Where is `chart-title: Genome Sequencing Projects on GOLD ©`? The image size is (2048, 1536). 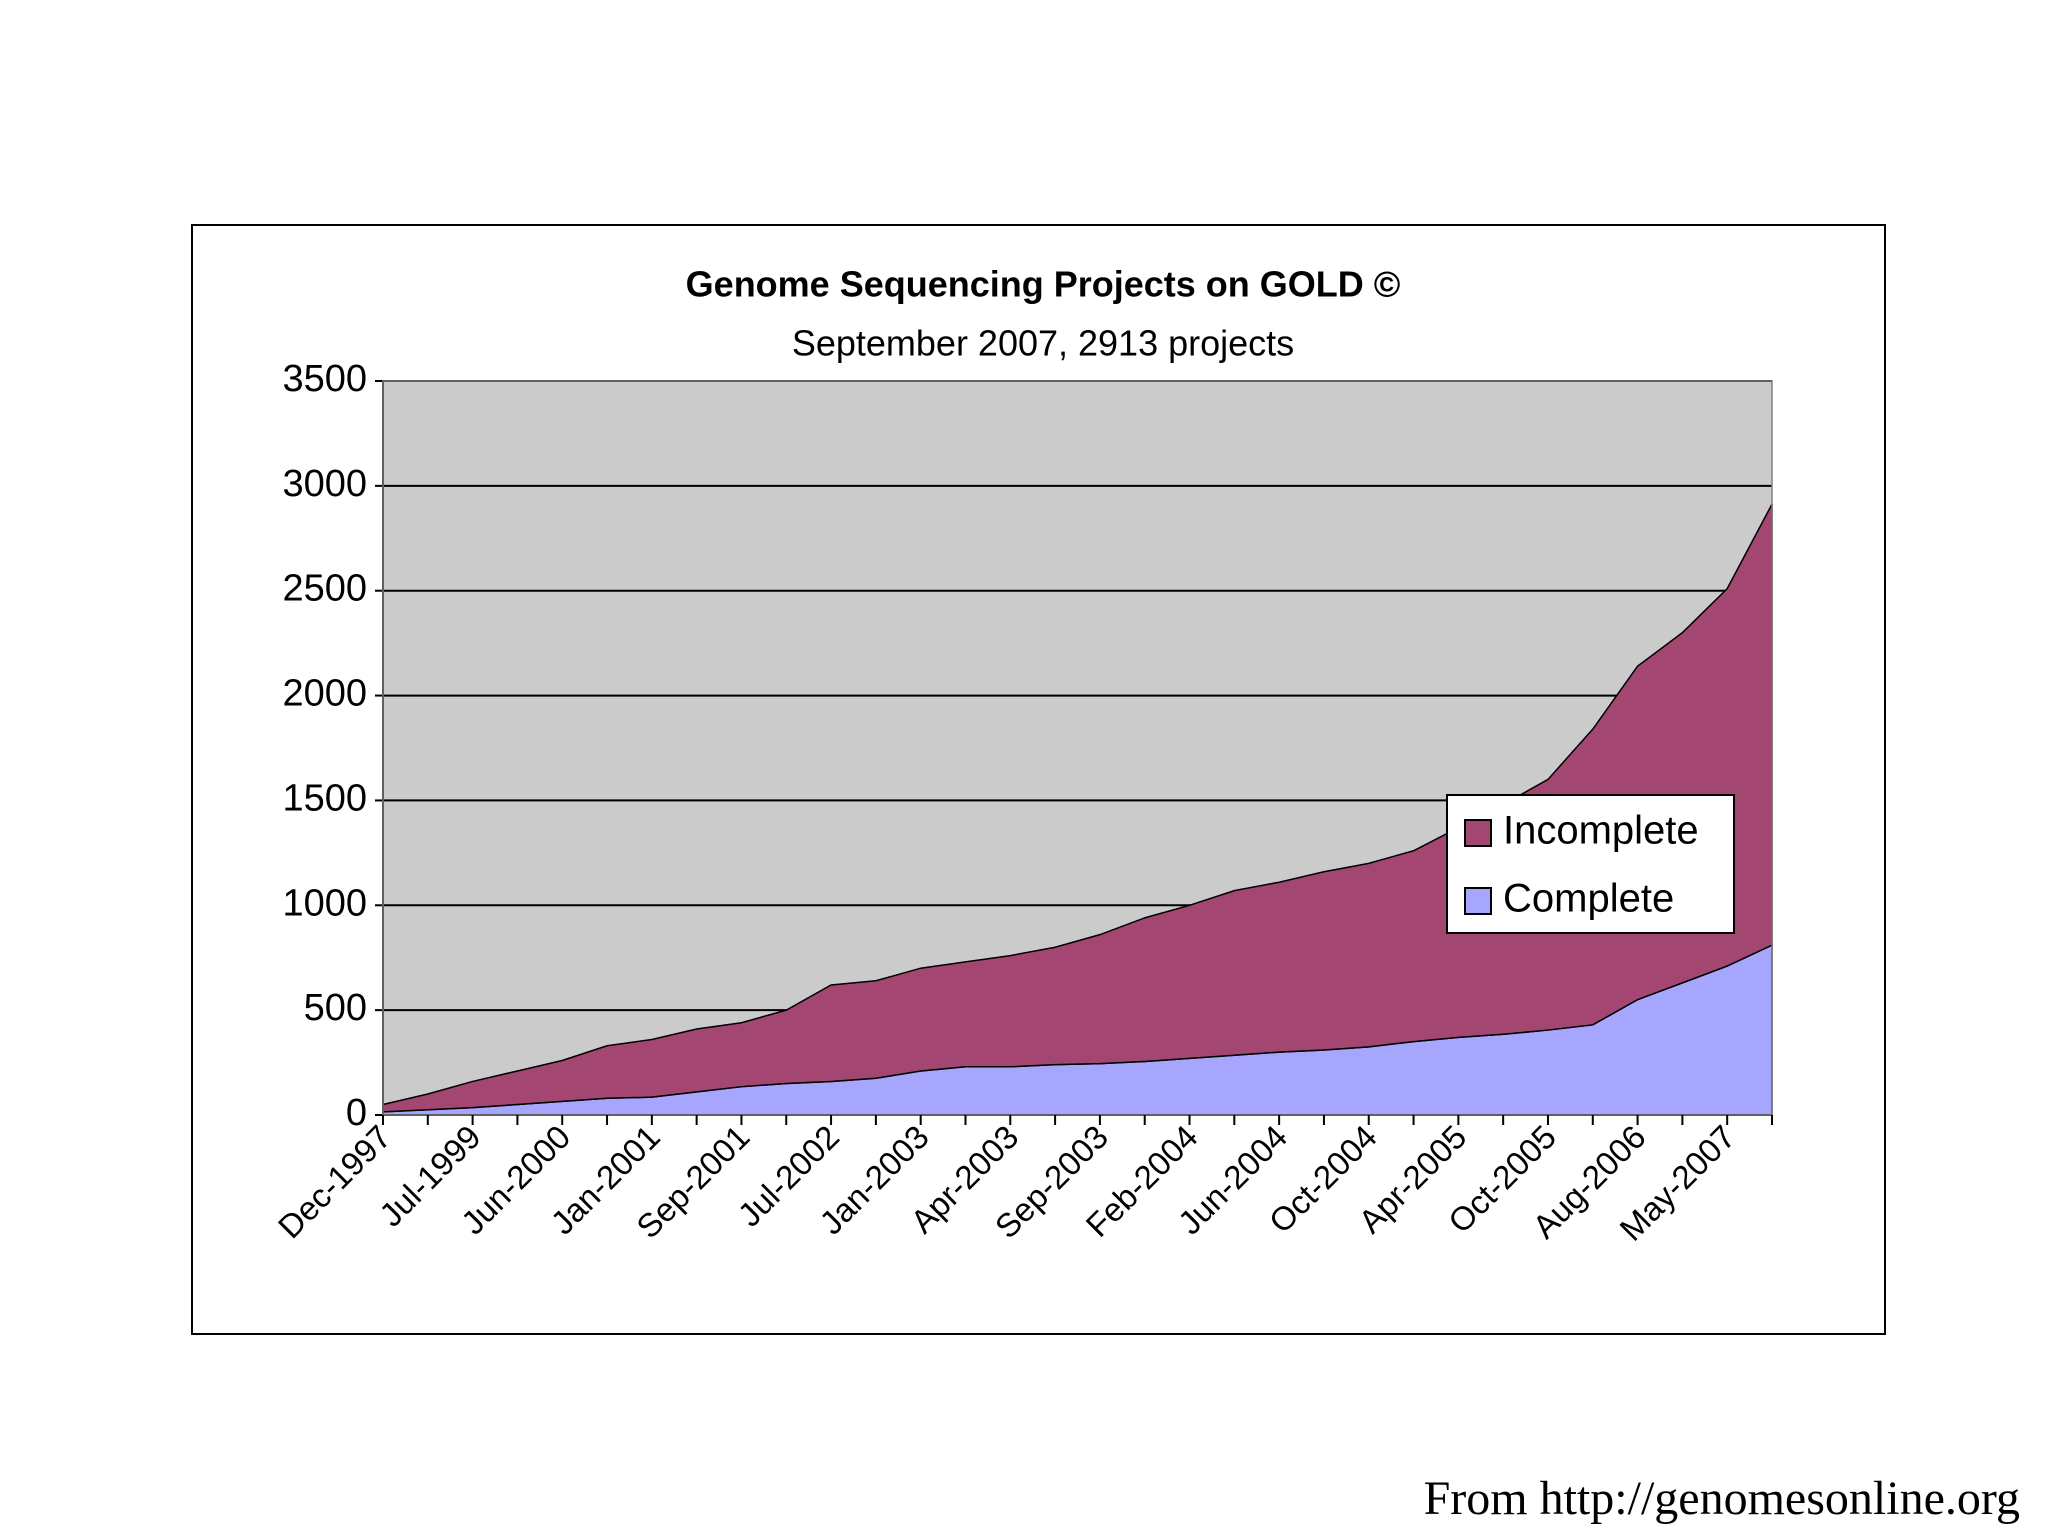 chart-title: Genome Sequencing Projects on GOLD © is located at coordinates (1043, 284).